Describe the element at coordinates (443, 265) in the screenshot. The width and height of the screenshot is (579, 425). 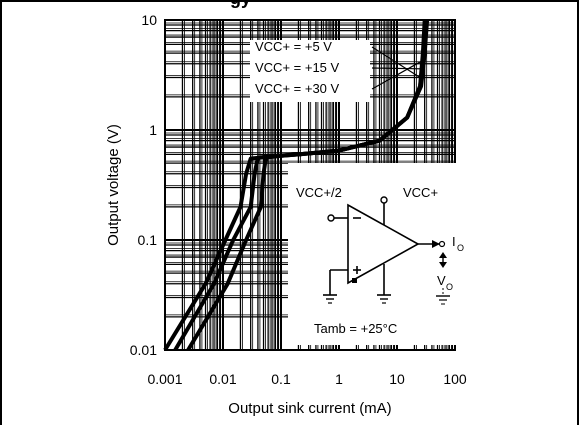
I see `vo-arrow-down` at that location.